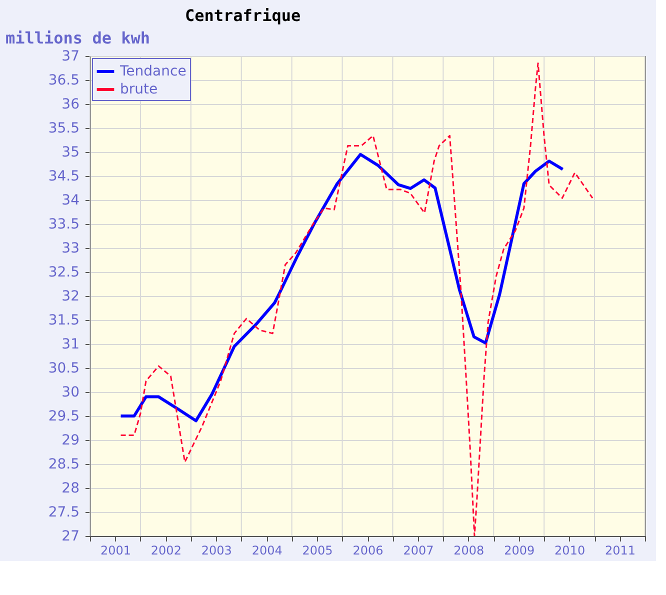 The image size is (666, 595). What do you see at coordinates (368, 551) in the screenshot?
I see `x-tick-label: 2006` at bounding box center [368, 551].